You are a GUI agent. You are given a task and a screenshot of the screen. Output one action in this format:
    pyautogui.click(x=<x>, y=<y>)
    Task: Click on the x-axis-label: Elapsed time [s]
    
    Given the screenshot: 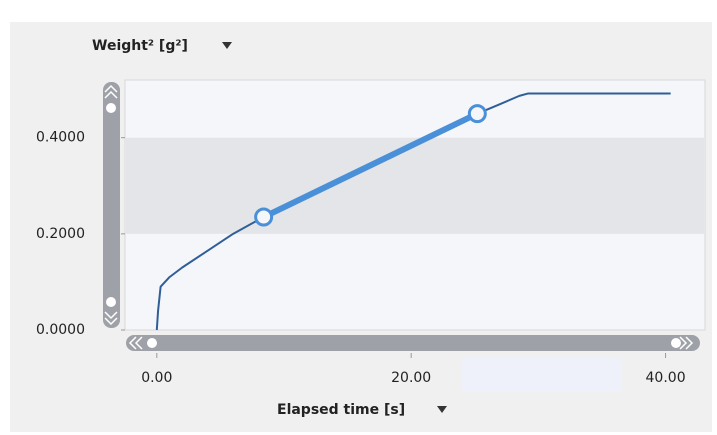 What is the action you would take?
    pyautogui.click(x=341, y=410)
    